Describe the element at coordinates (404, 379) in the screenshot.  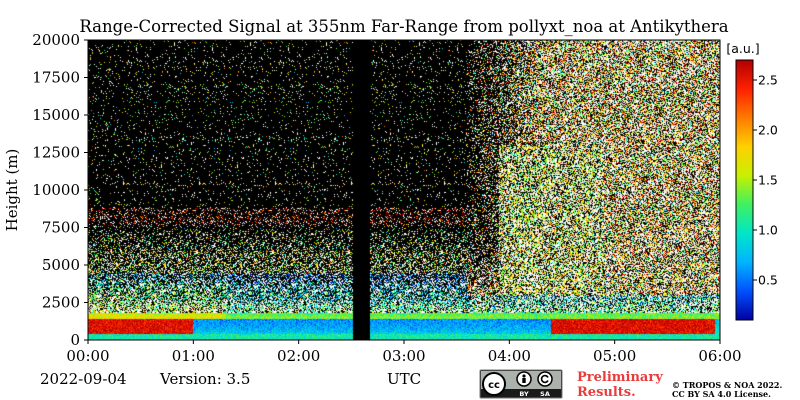
I see `x-axis-label: UTC` at that location.